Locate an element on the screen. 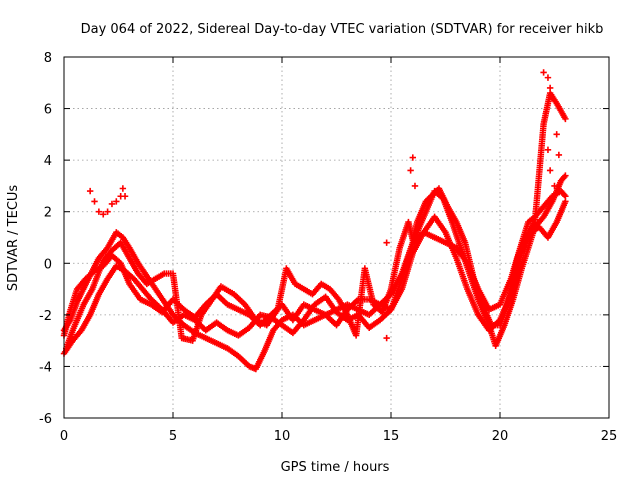  x-tick-label: 5 is located at coordinates (173, 436).